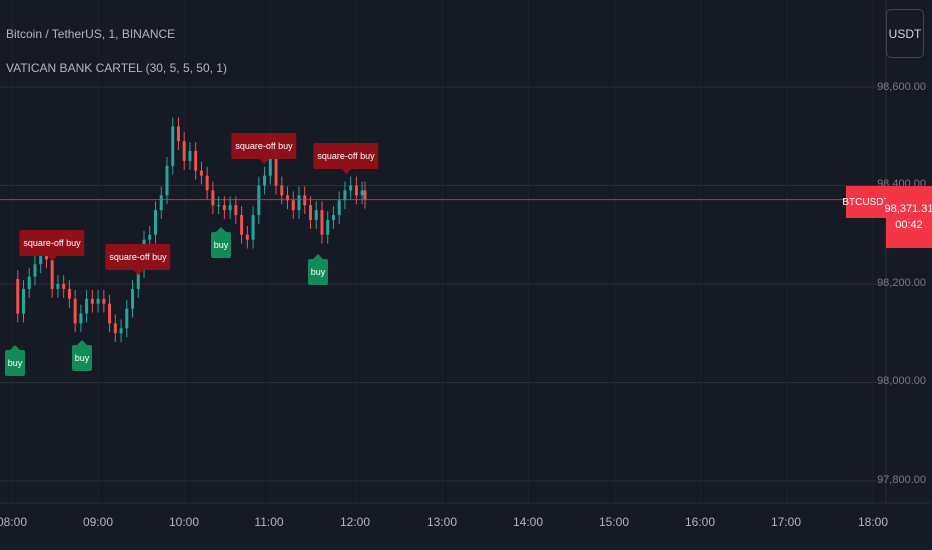 The image size is (932, 550). Describe the element at coordinates (901, 283) in the screenshot. I see `price-axis-label: 98,200.00` at that location.